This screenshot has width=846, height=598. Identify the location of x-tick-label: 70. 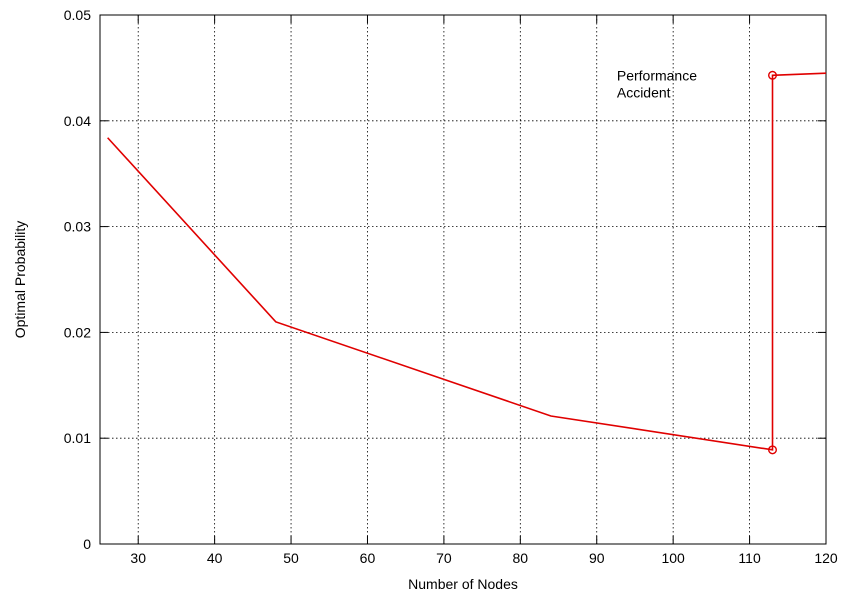
(444, 558).